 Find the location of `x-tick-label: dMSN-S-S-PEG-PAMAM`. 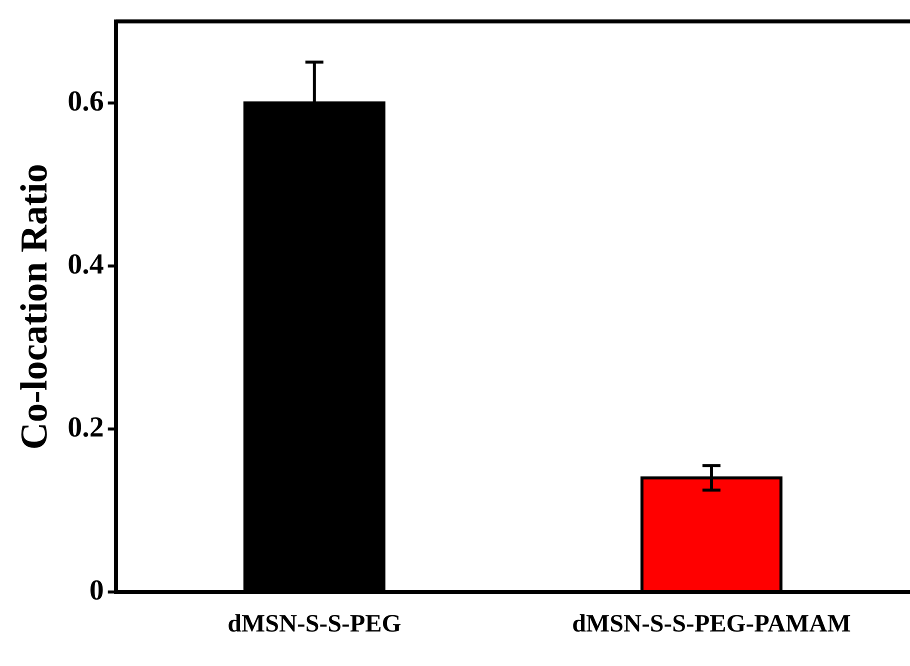

x-tick-label: dMSN-S-S-PEG-PAMAM is located at coordinates (711, 624).